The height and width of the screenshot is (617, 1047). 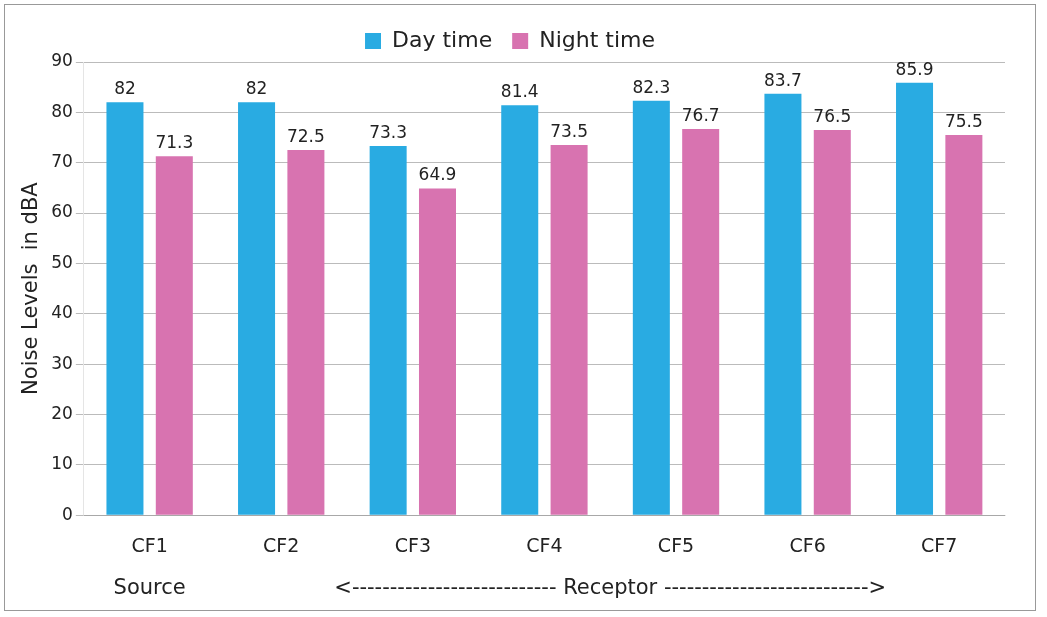 What do you see at coordinates (62, 211) in the screenshot?
I see `y-tick-label: 60` at bounding box center [62, 211].